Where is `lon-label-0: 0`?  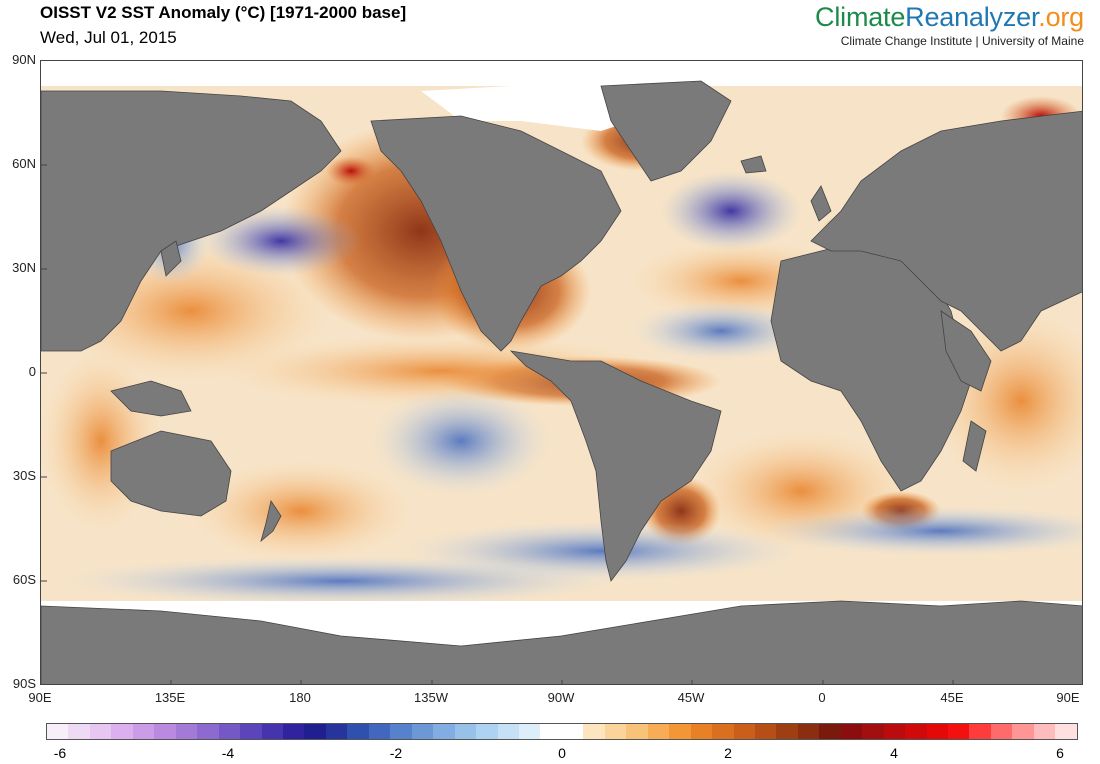
lon-label-0: 0 is located at coordinates (822, 697).